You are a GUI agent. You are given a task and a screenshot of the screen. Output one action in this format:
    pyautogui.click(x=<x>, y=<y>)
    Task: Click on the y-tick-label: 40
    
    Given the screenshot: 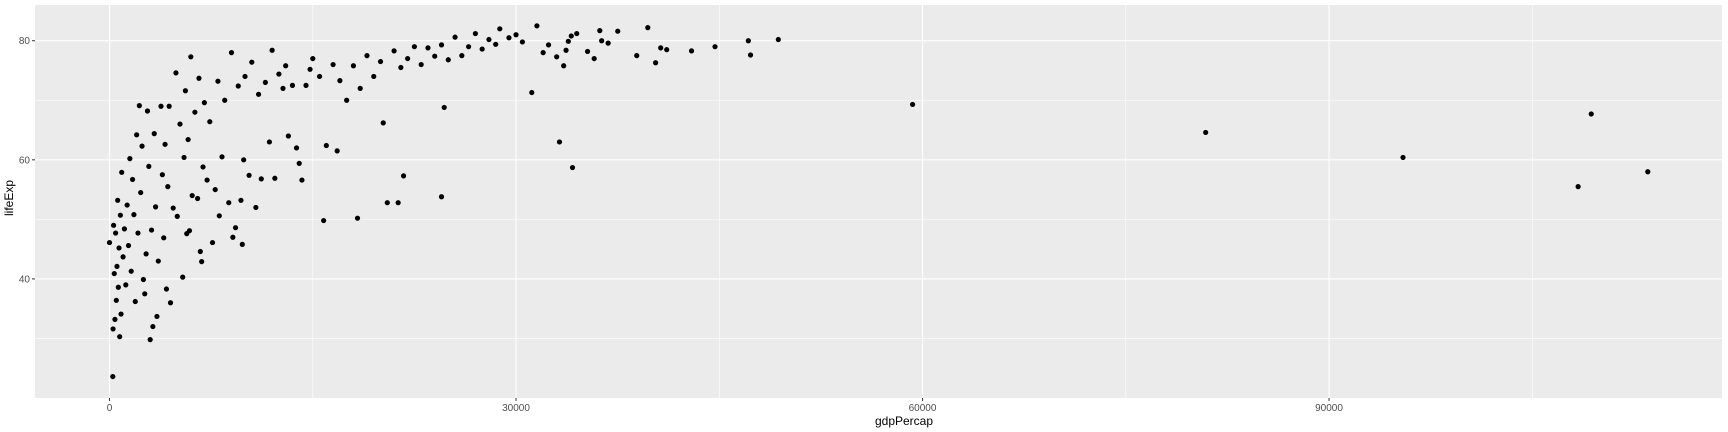 What is the action you would take?
    pyautogui.click(x=25, y=279)
    